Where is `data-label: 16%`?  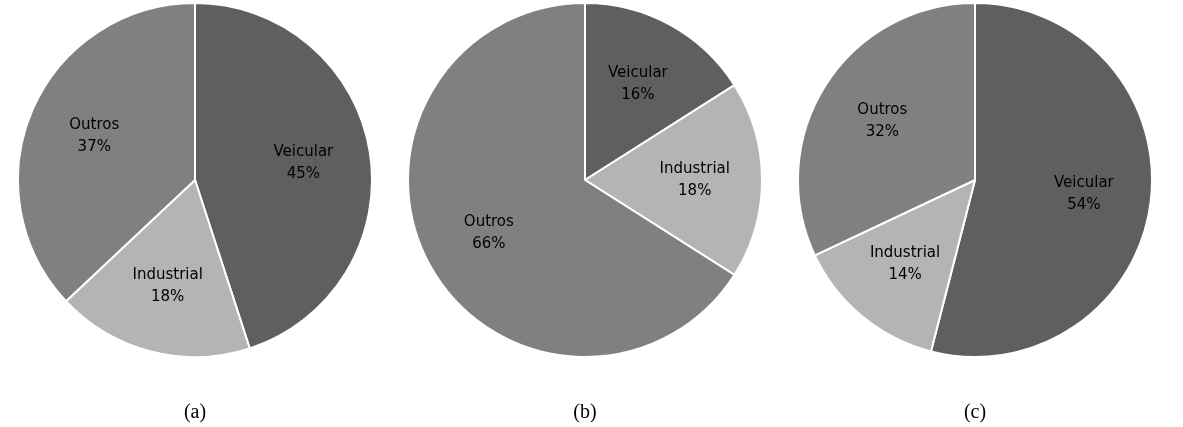 data-label: 16% is located at coordinates (638, 93).